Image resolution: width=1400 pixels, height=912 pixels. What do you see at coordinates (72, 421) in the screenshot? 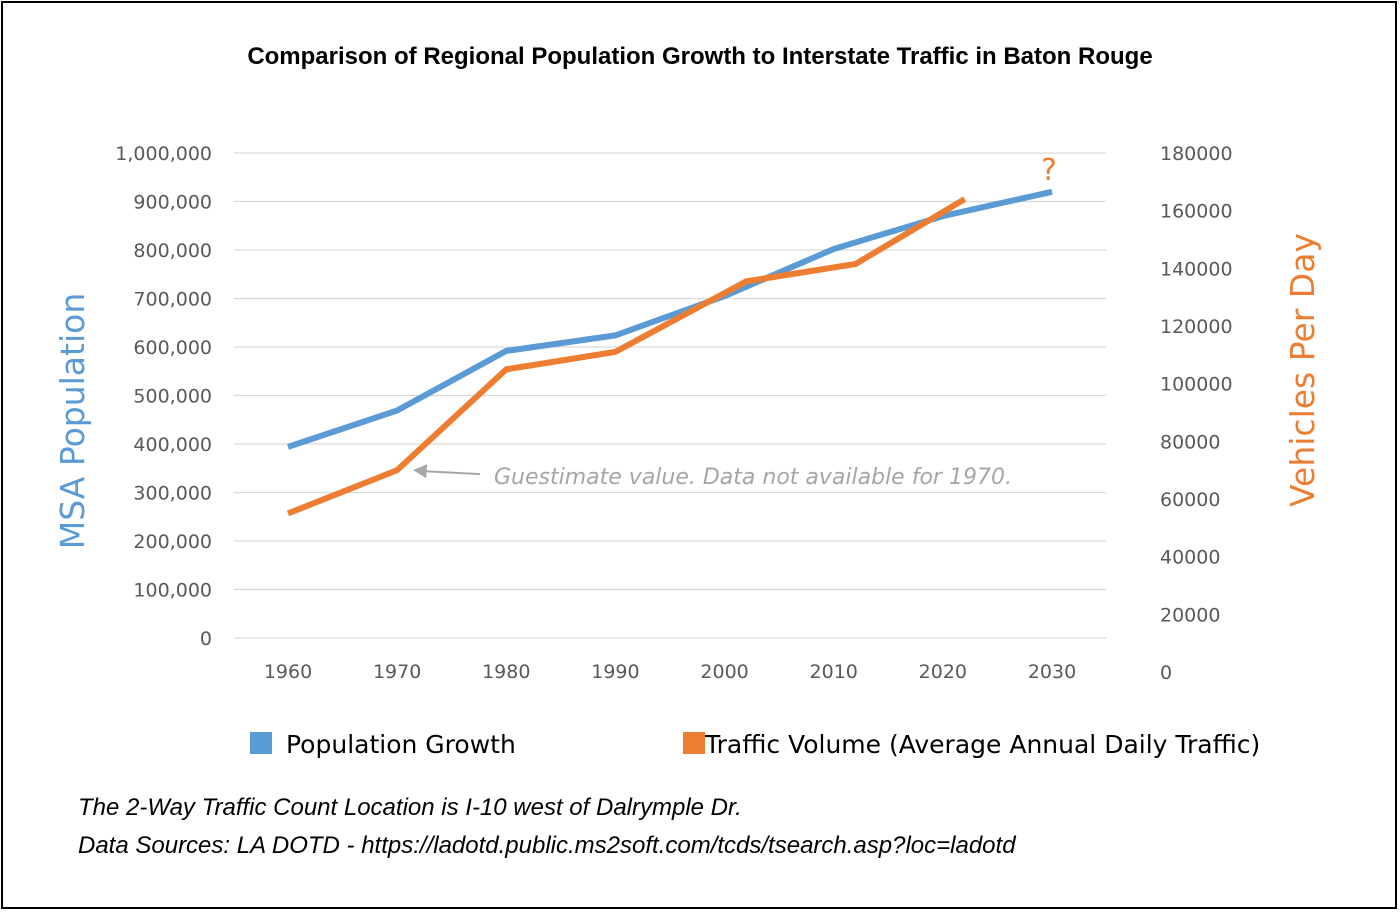
I see `left-axis-label: MSA Population` at bounding box center [72, 421].